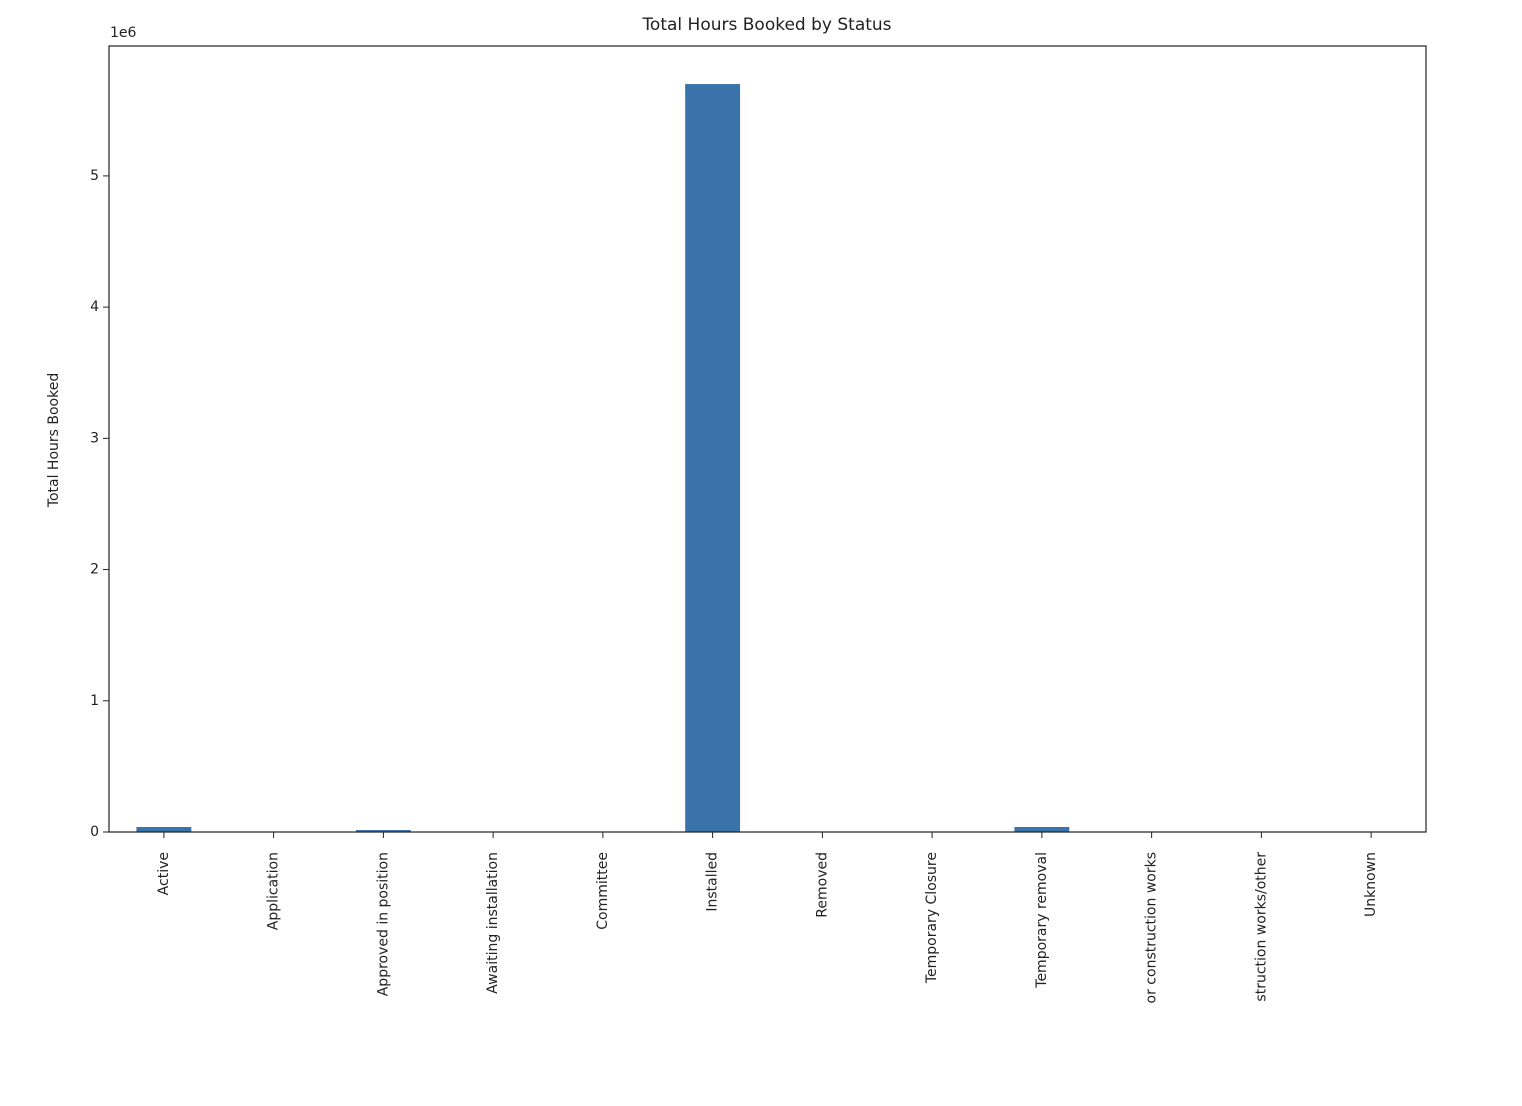 This screenshot has width=1522, height=1106. What do you see at coordinates (603, 891) in the screenshot?
I see `x-tick-label: Committee` at bounding box center [603, 891].